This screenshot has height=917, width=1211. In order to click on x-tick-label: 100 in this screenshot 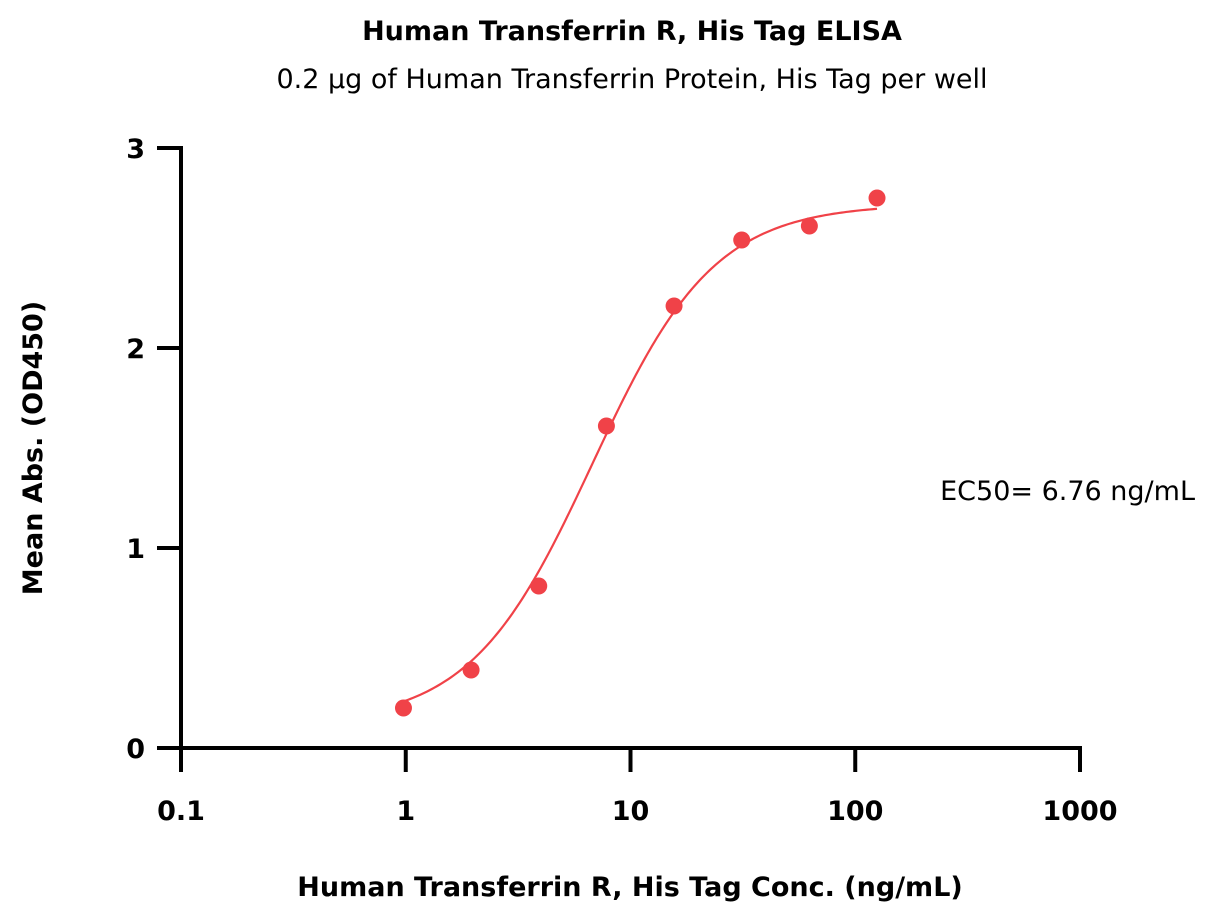, I will do `click(855, 811)`.